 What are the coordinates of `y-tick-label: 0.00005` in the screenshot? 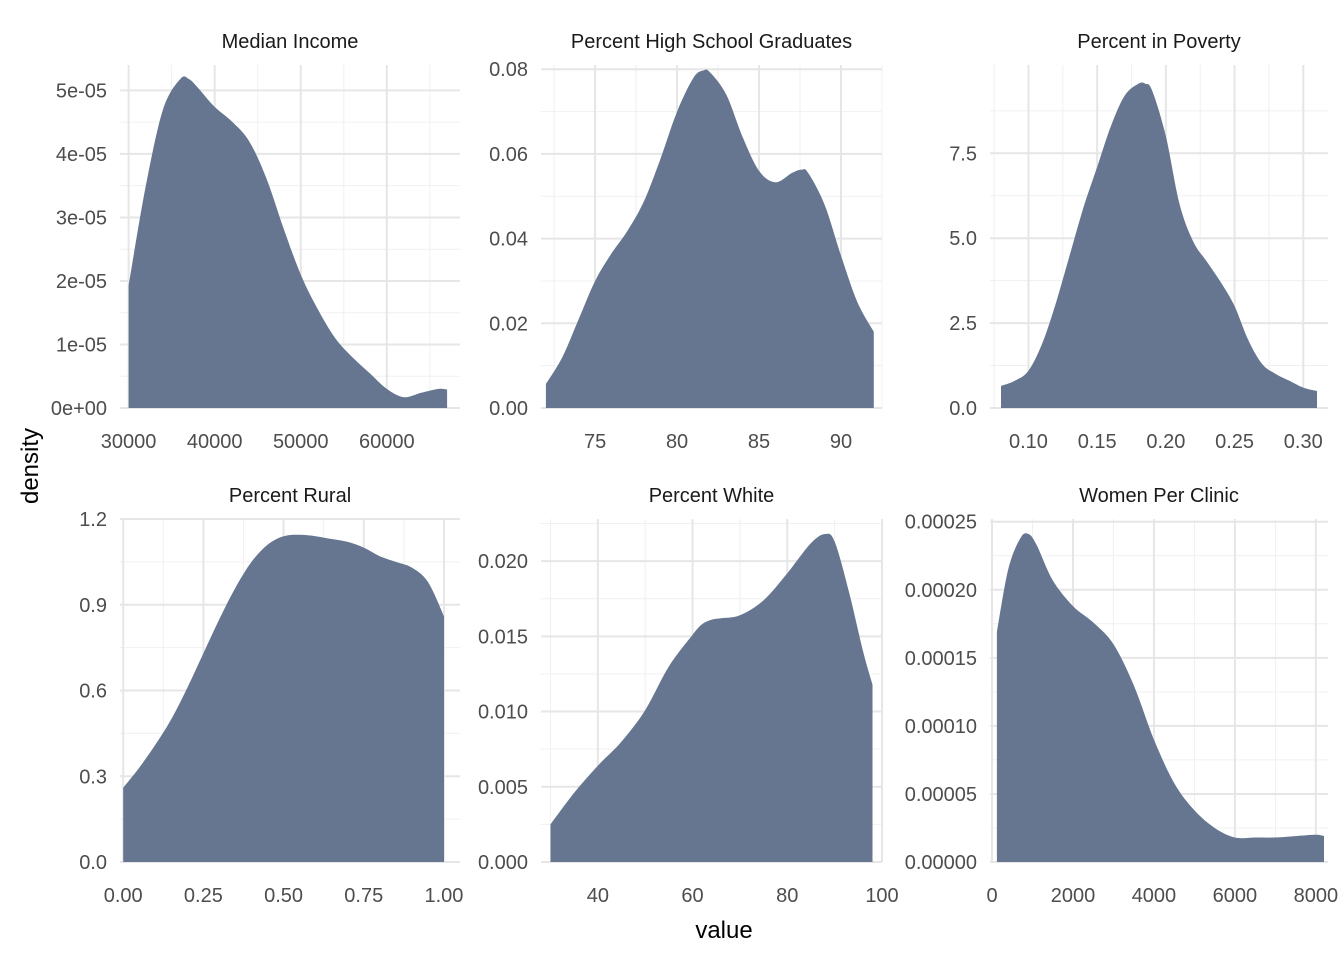 It's located at (941, 795).